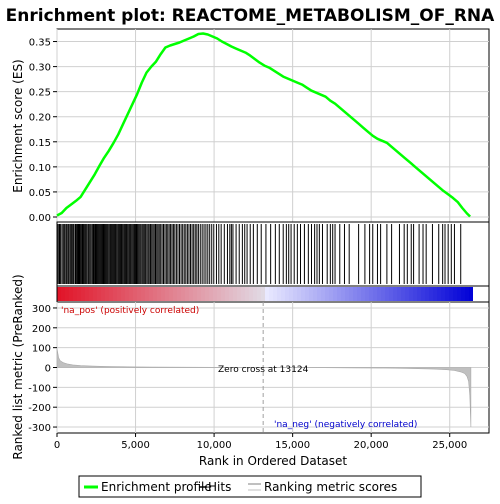 This screenshot has height=504, width=500. What do you see at coordinates (250, 486) in the screenshot?
I see `legend-box` at bounding box center [250, 486].